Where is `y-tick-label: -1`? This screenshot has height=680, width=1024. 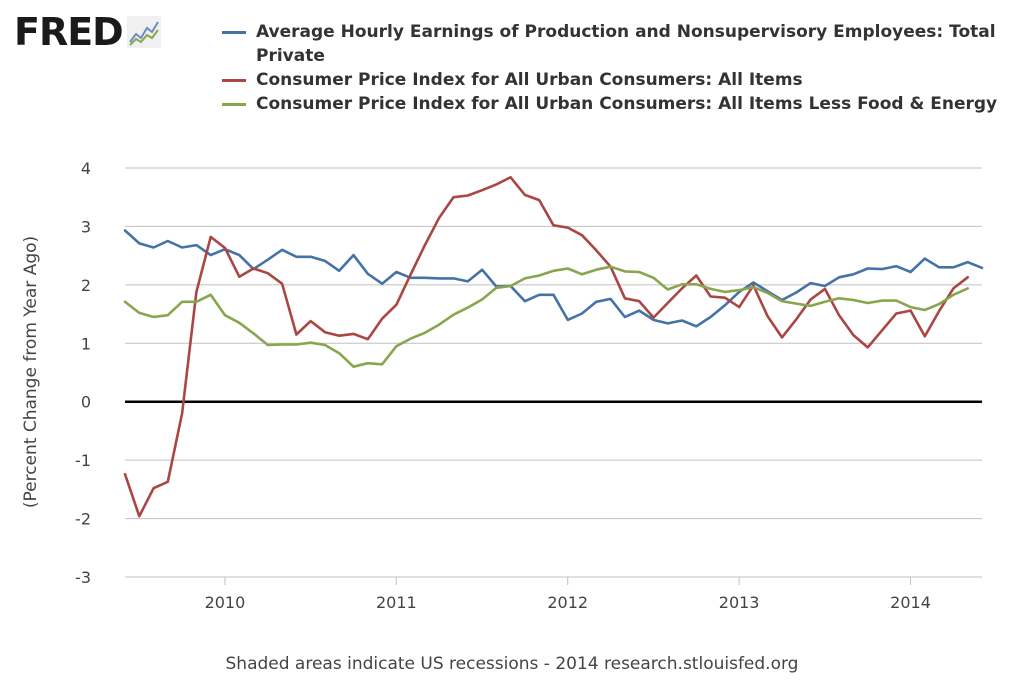
y-tick-label: -1 is located at coordinates (83, 460).